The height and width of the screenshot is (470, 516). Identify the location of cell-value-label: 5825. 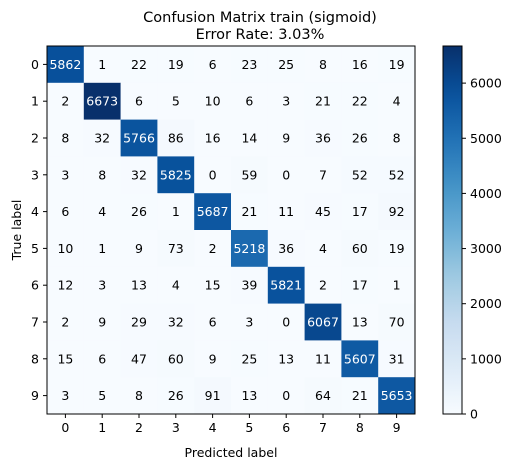
(176, 174).